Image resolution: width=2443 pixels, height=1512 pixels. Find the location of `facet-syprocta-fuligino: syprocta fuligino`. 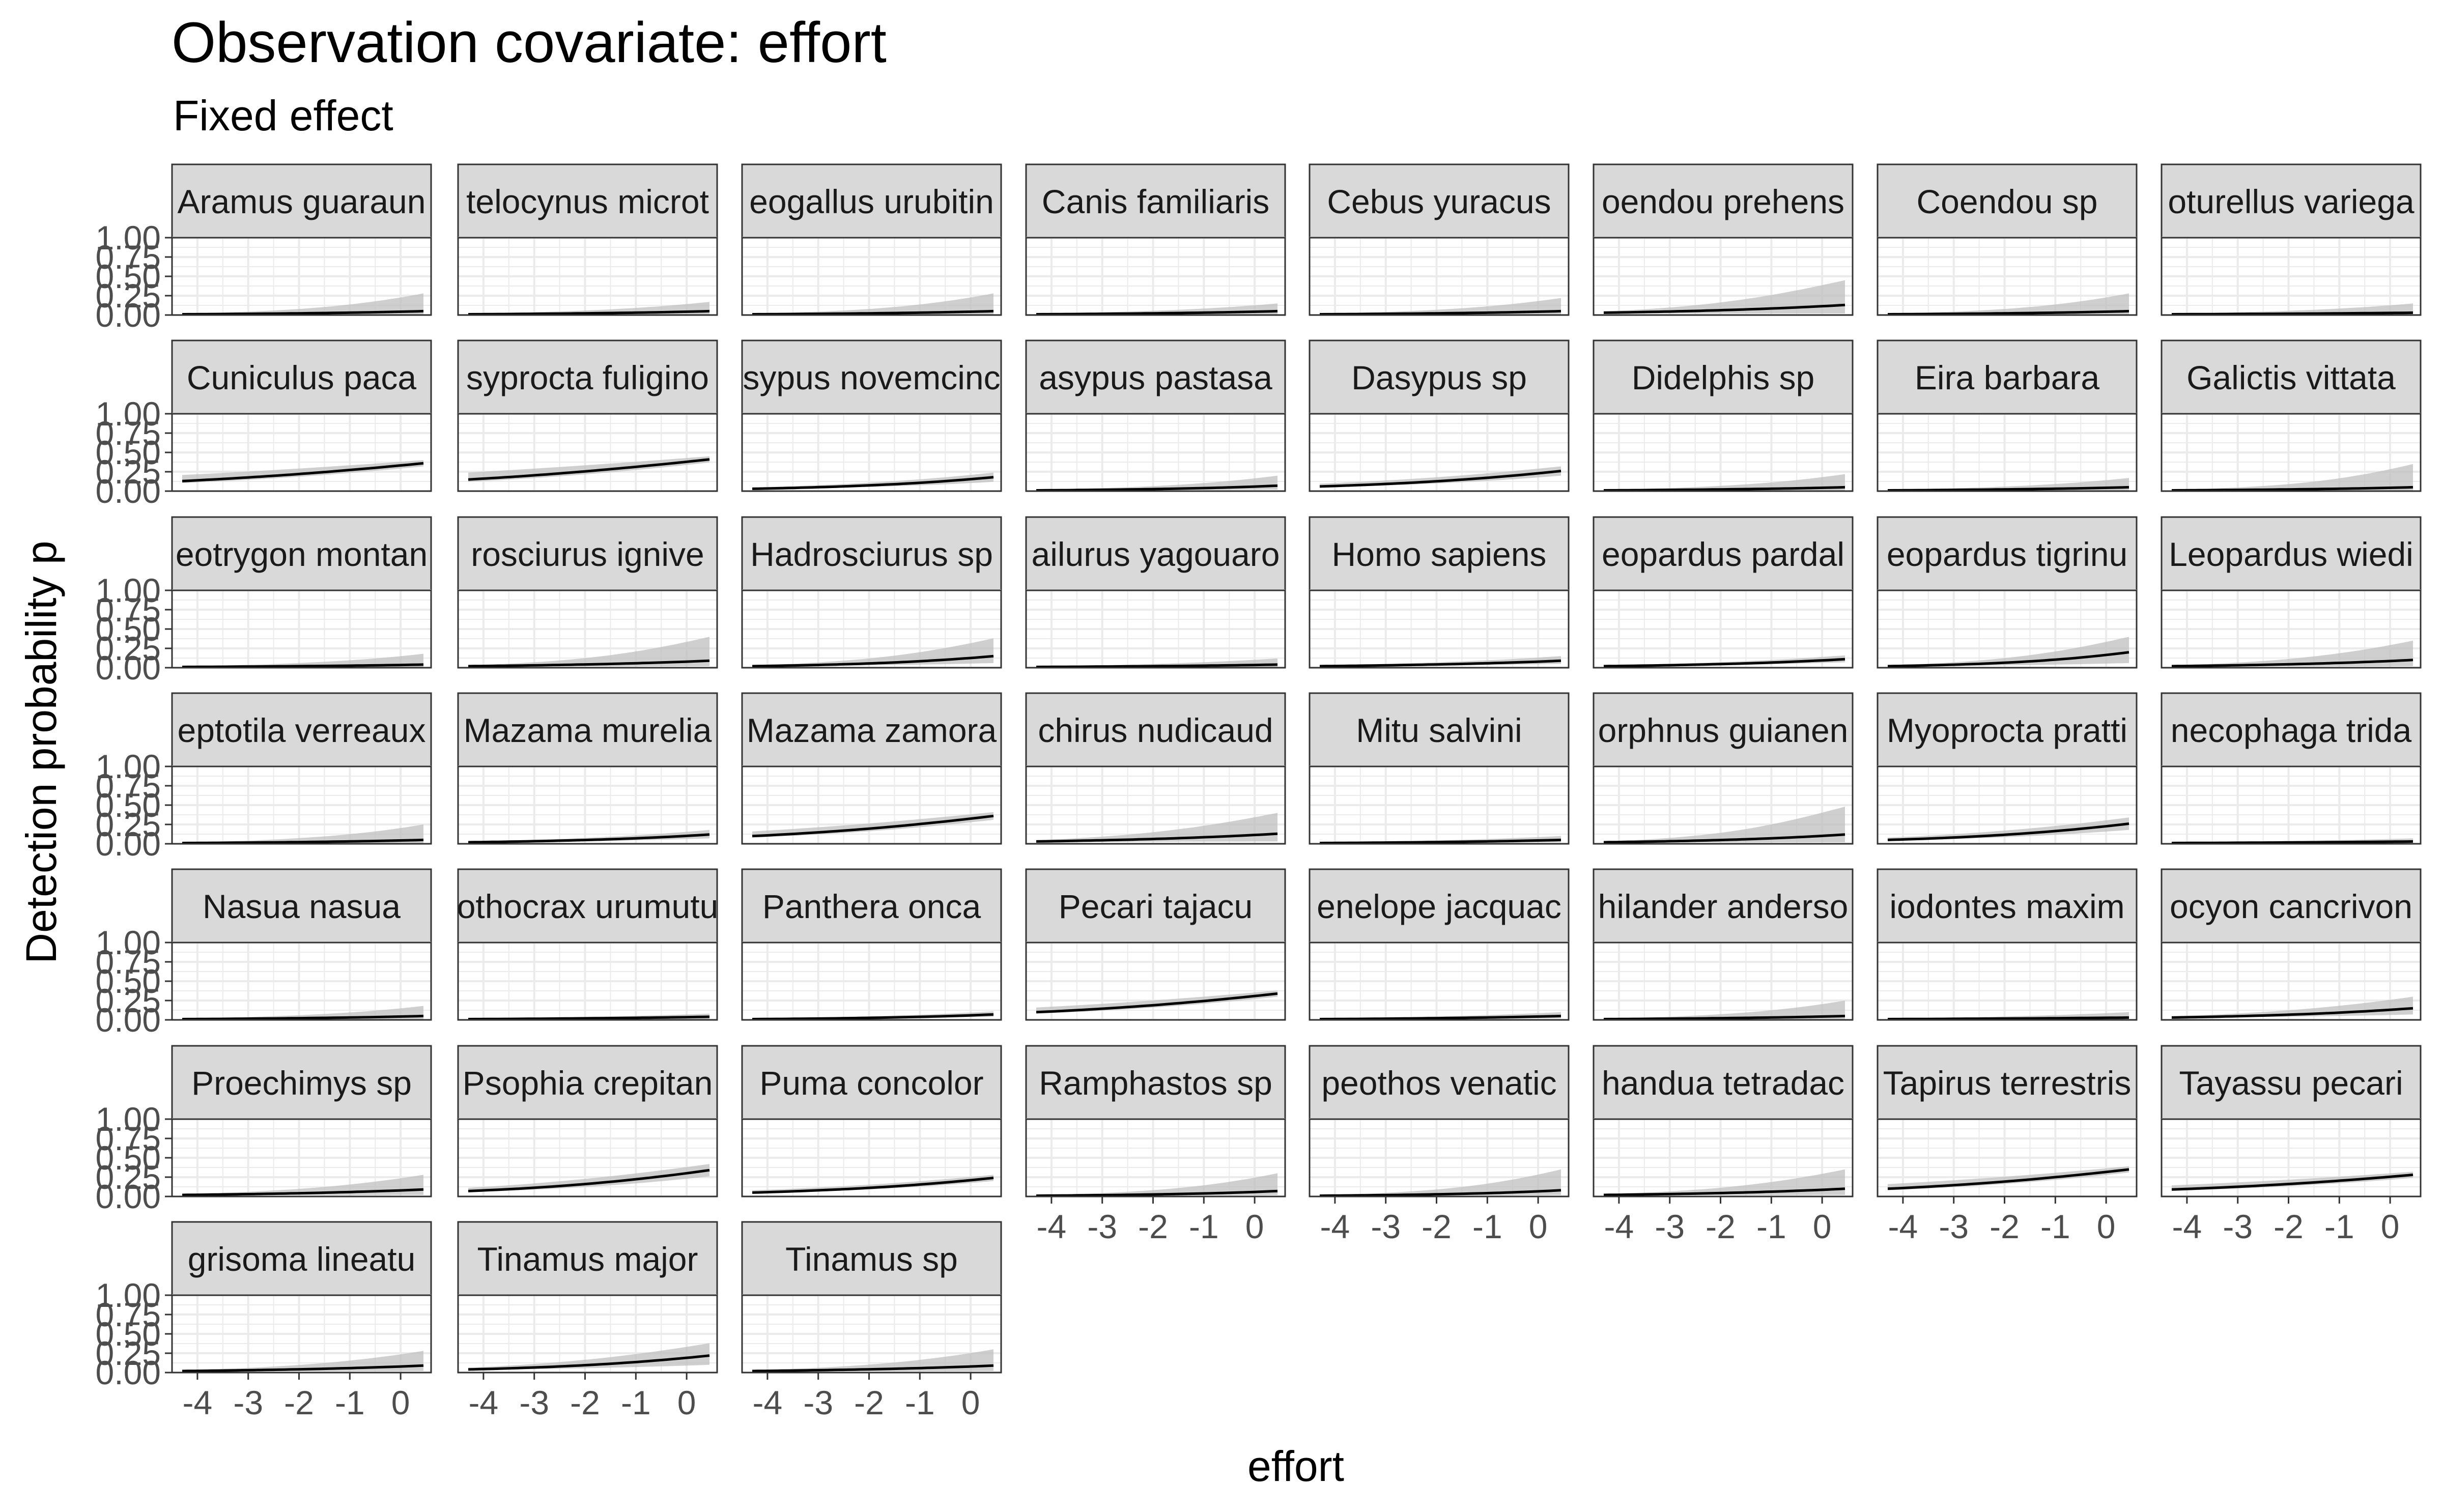

facet-syprocta-fuligino: syprocta fuligino is located at coordinates (587, 415).